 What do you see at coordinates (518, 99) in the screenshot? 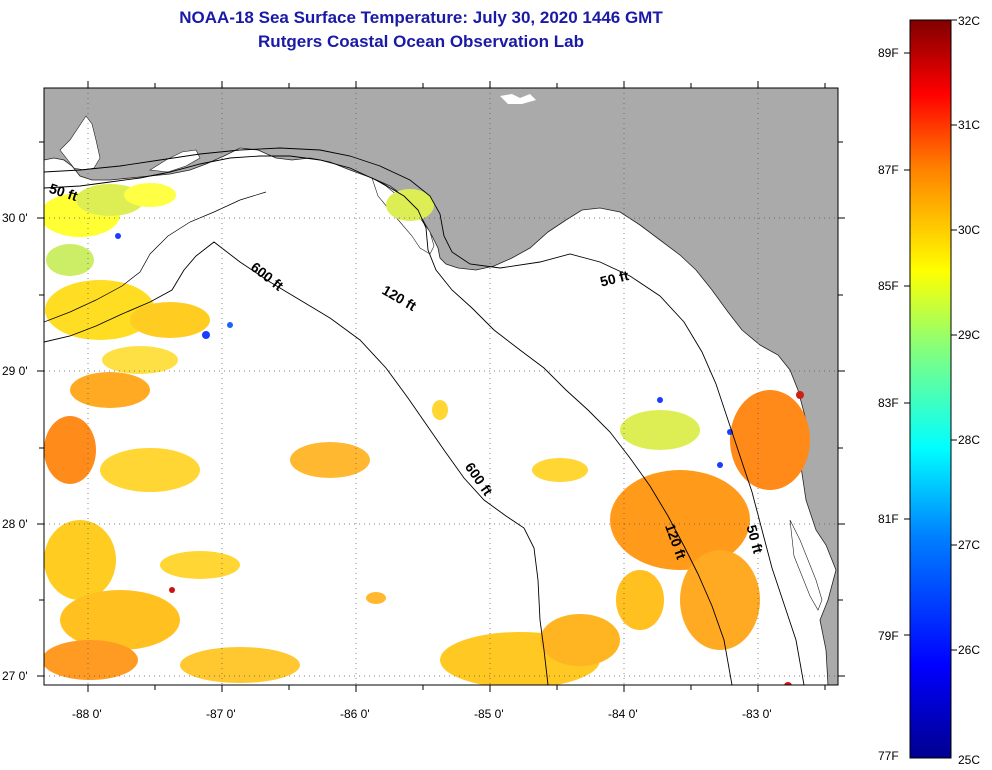
I see `inland-lake` at bounding box center [518, 99].